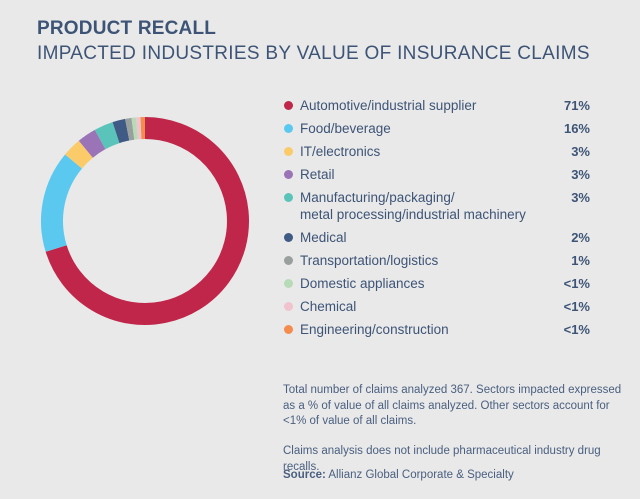 The image size is (640, 499). I want to click on legend-label: Domestic appliances, so click(362, 283).